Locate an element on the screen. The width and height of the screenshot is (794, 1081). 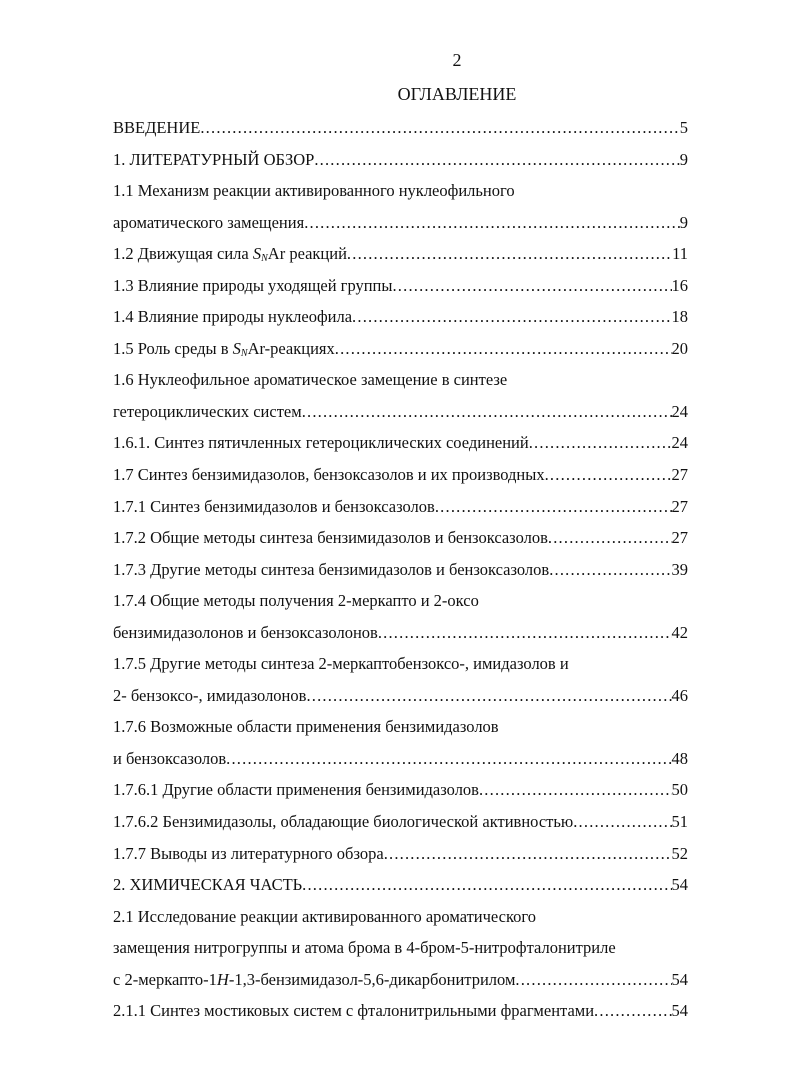
toc-entry-title: 1.4 Влияние природы нуклеофила is located at coordinates (232, 317).